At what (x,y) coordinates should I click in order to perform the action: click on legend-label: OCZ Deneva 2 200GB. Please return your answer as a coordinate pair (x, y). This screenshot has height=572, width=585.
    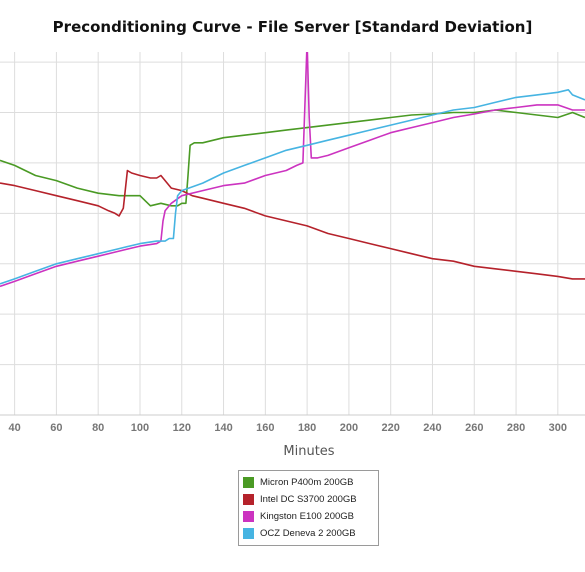
    Looking at the image, I should click on (308, 533).